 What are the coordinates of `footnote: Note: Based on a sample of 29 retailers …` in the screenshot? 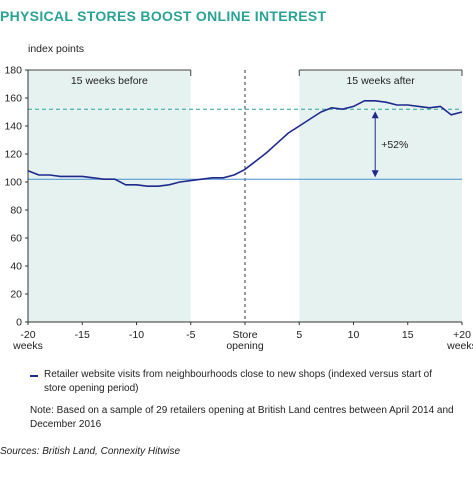 It's located at (242, 417).